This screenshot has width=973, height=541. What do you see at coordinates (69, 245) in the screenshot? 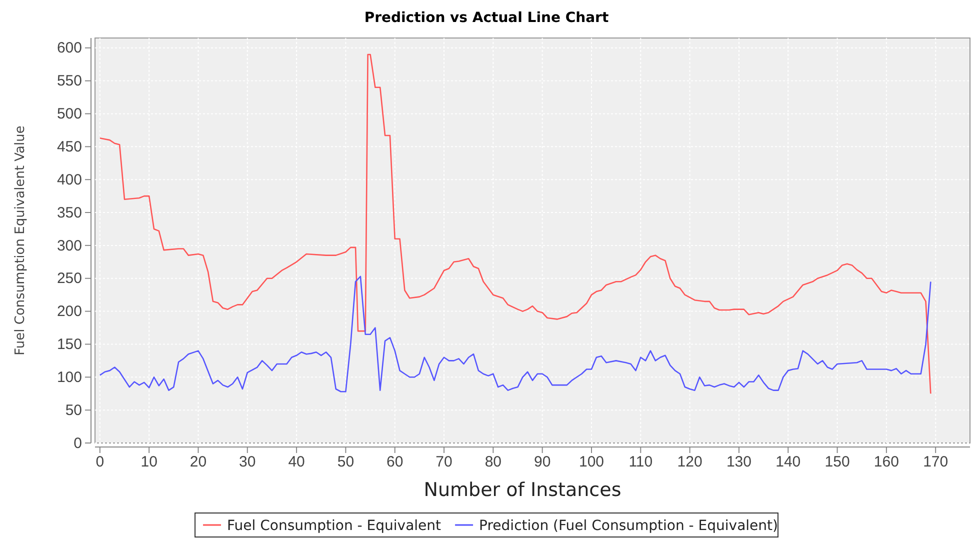
I see `y-tick-label: 300` at bounding box center [69, 245].